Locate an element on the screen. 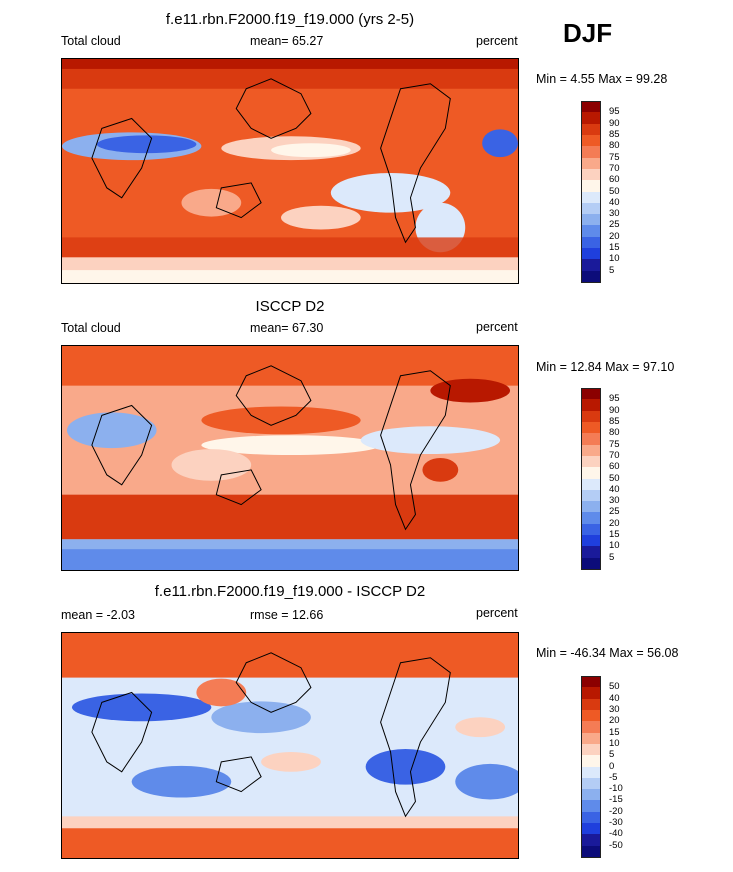  panel-3-mean-label: mean = -2.03 is located at coordinates (98, 615).